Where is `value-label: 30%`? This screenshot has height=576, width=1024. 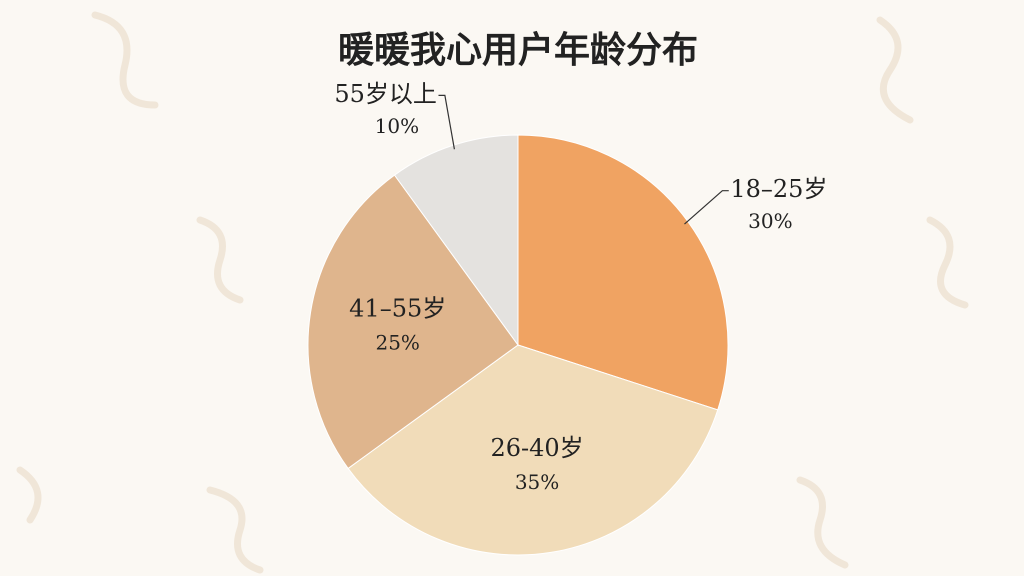 value-label: 30% is located at coordinates (770, 221).